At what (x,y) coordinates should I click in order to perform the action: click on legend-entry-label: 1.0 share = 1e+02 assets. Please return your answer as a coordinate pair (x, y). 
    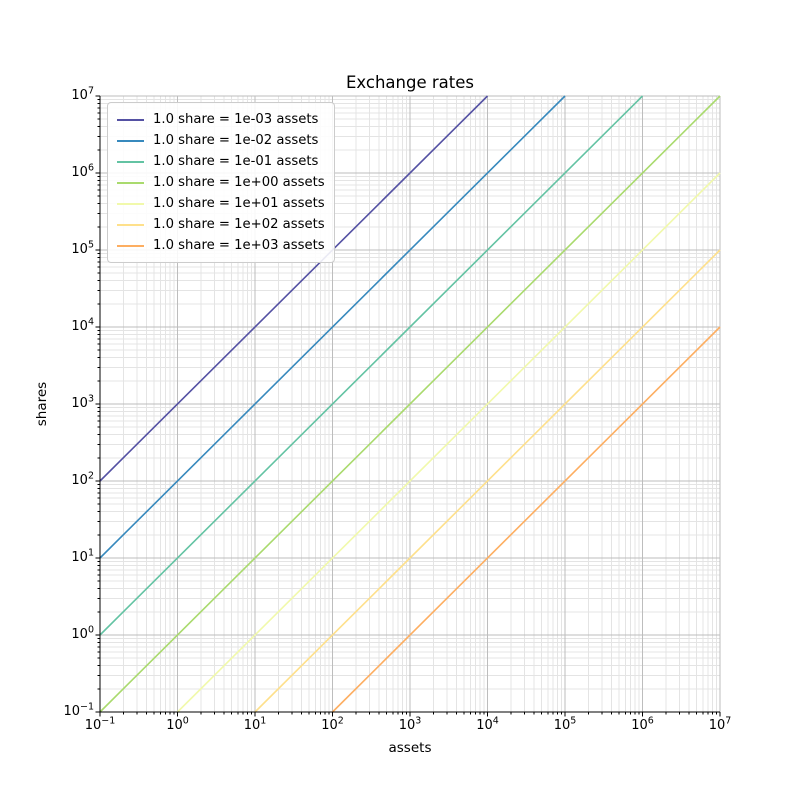
    Looking at the image, I should click on (239, 224).